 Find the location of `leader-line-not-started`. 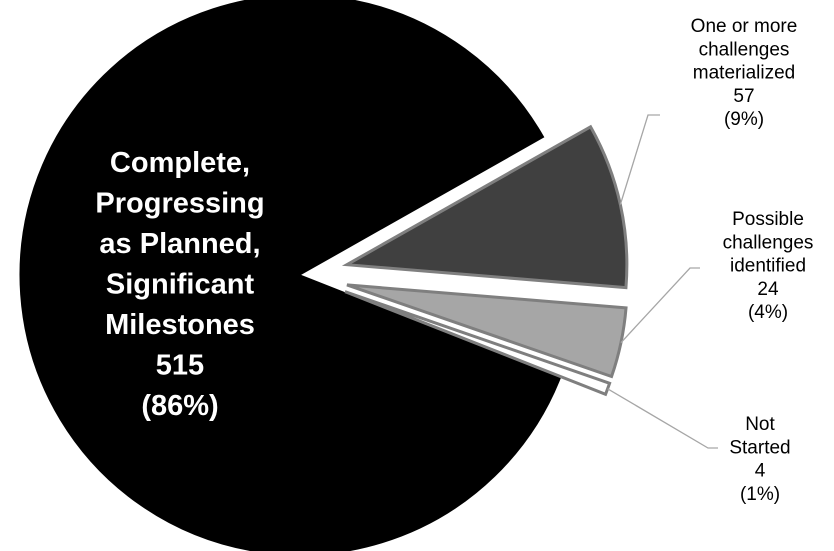

leader-line-not-started is located at coordinates (662, 418).